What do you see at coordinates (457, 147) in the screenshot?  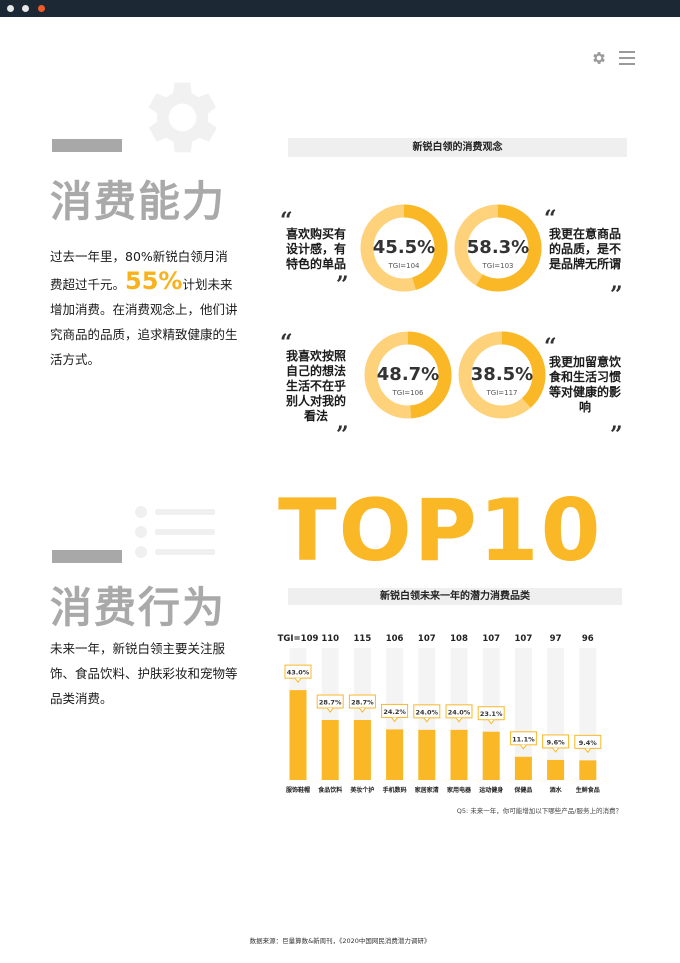 I see `attitudes-header: 新锐白领的消费观念` at bounding box center [457, 147].